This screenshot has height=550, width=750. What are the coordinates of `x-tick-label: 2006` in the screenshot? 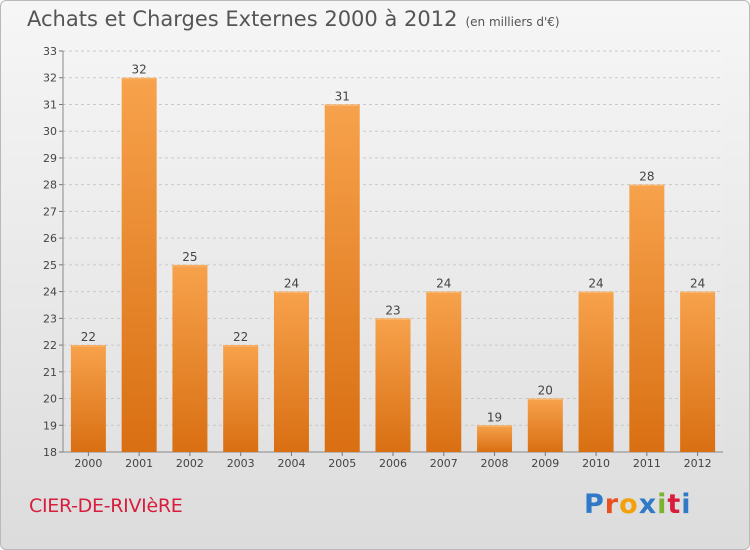 It's located at (393, 463).